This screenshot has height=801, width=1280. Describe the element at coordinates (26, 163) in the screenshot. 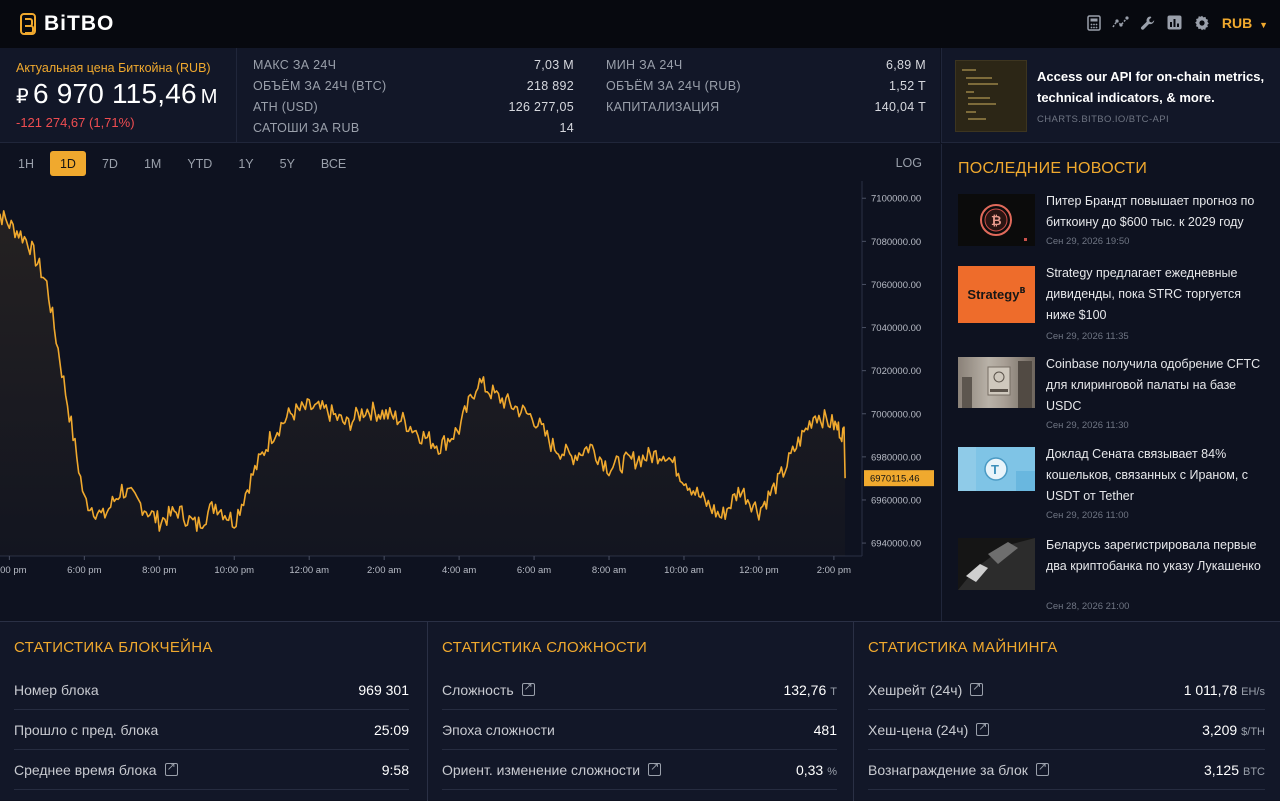

I see `tab-1h: 1H` at that location.